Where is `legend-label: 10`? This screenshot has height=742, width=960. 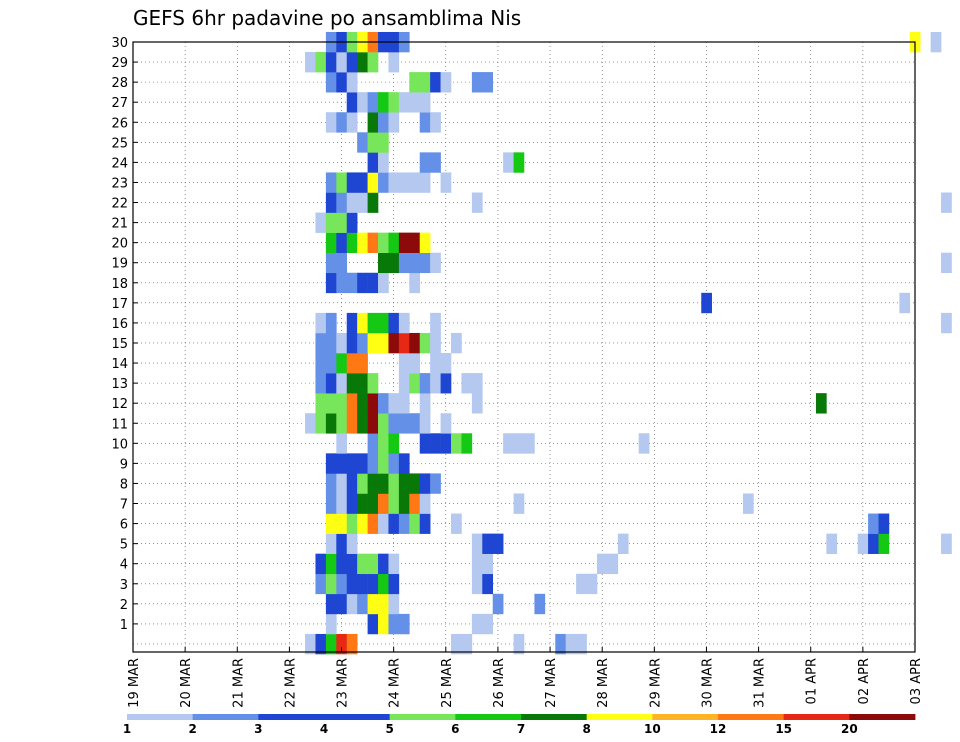 legend-label: 10 is located at coordinates (652, 729).